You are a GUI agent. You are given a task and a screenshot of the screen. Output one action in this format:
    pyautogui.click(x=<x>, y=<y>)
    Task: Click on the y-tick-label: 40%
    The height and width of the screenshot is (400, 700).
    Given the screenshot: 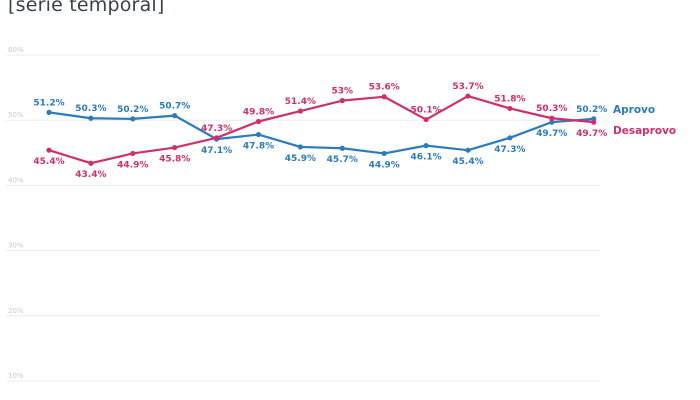 What is the action you would take?
    pyautogui.click(x=16, y=180)
    